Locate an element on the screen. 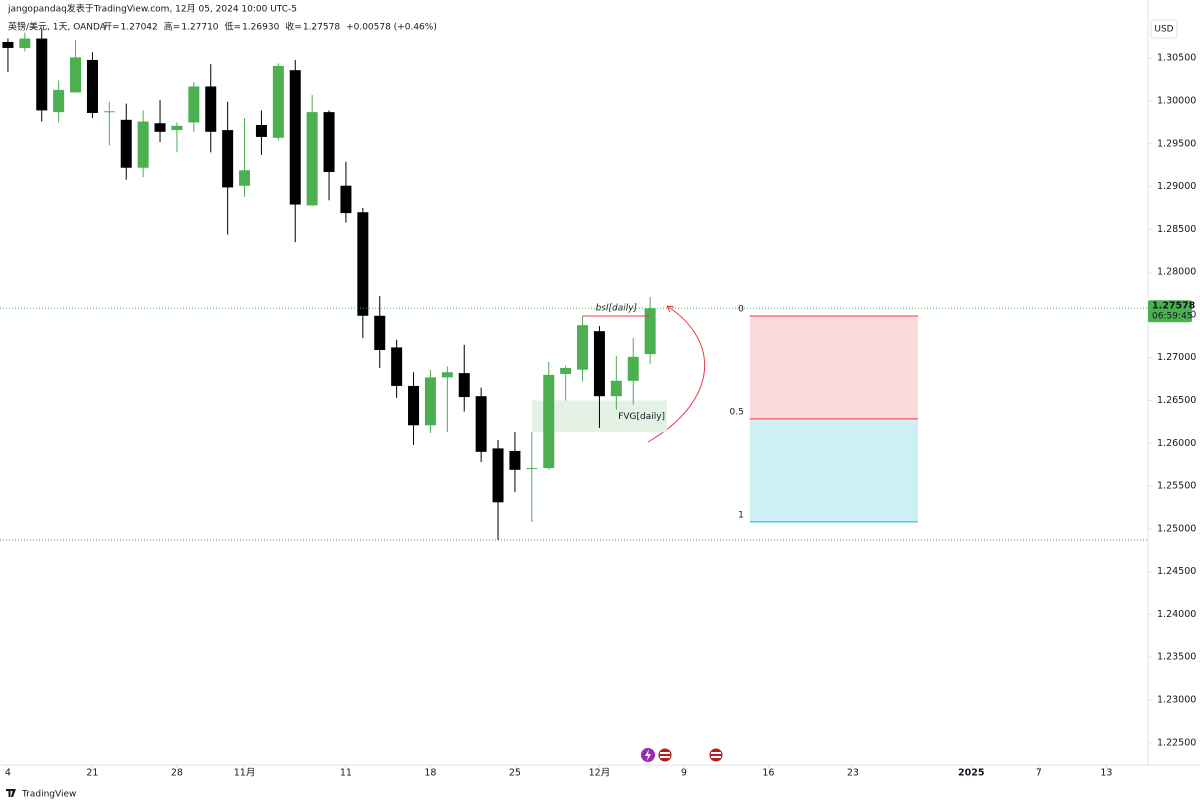  ohlc-value: 1.26930 is located at coordinates (260, 28).